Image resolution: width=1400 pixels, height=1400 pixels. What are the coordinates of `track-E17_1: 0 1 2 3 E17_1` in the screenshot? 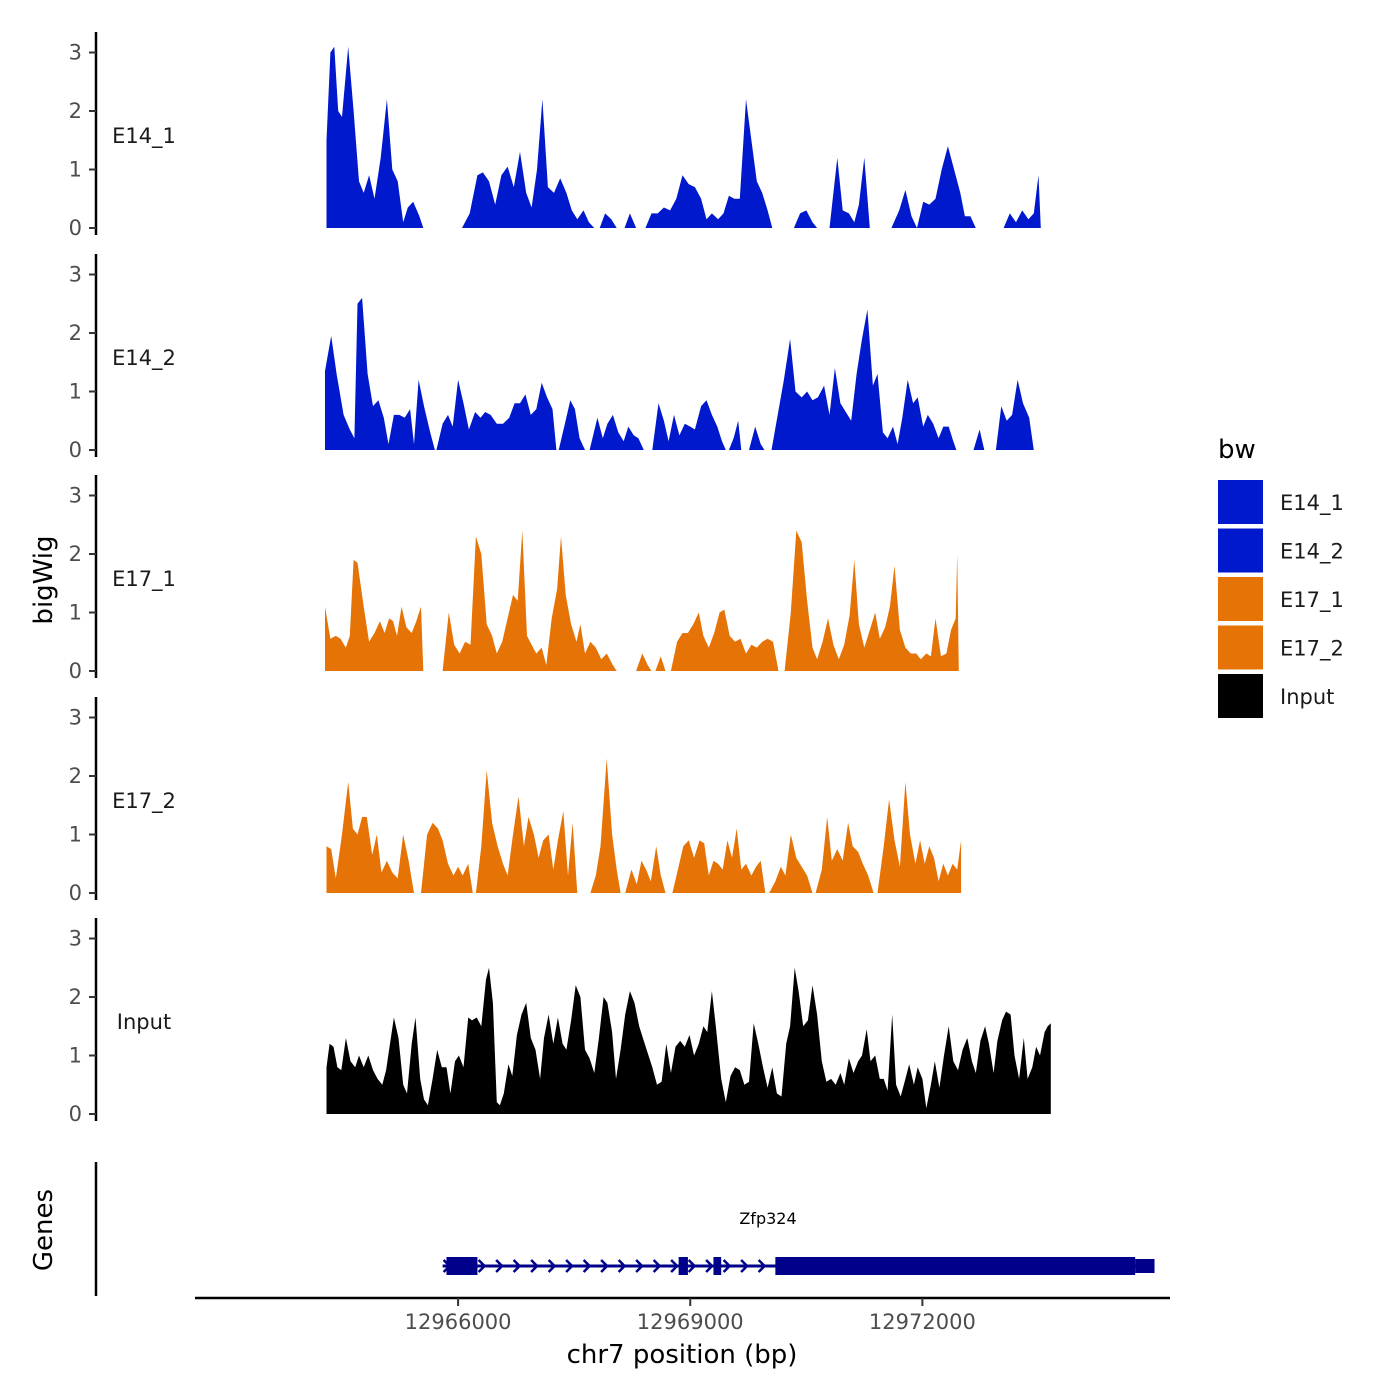 It's located at (514, 579).